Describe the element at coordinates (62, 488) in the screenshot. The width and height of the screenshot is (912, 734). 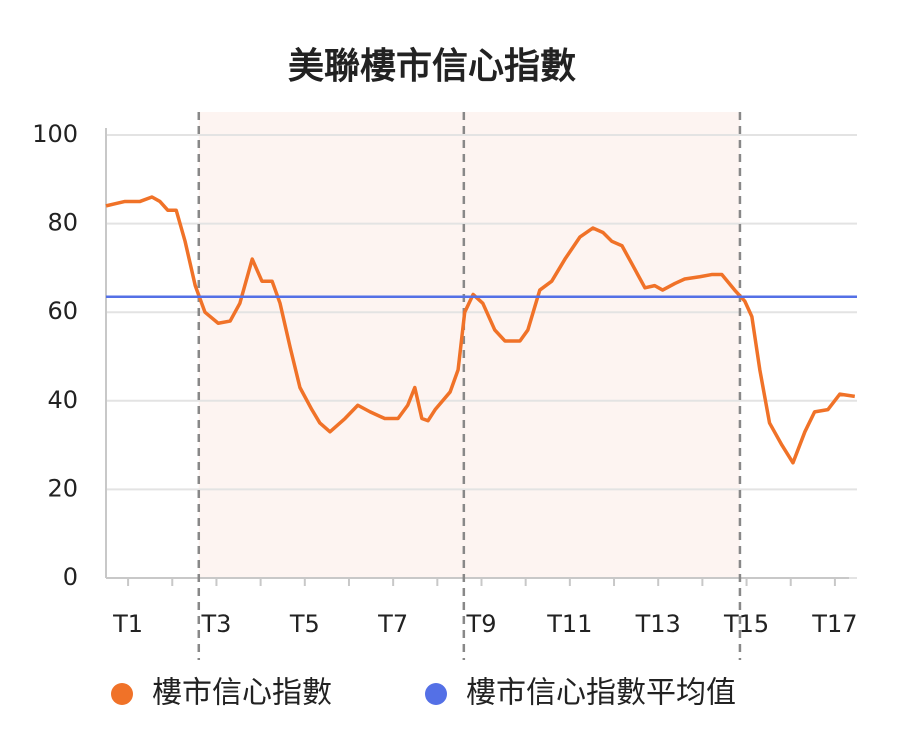
I see `y-tick-label: 20` at that location.